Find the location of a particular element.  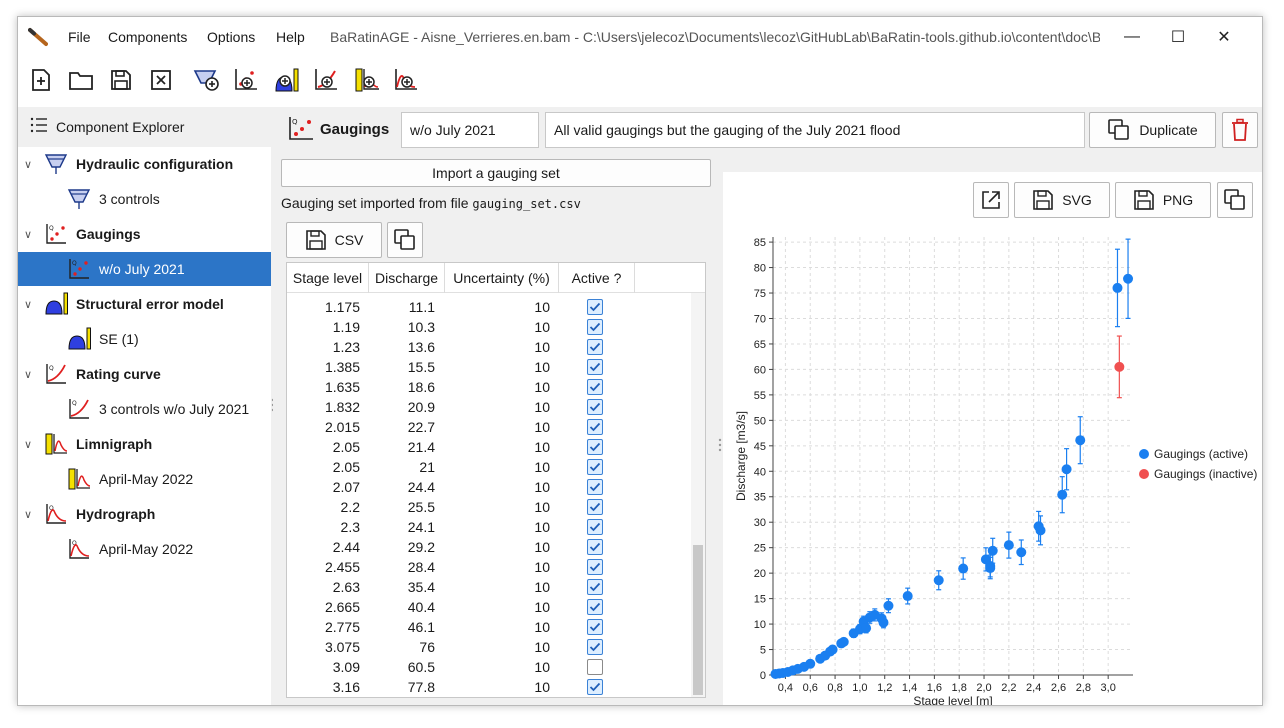

add-structural-error-button is located at coordinates (287, 80).